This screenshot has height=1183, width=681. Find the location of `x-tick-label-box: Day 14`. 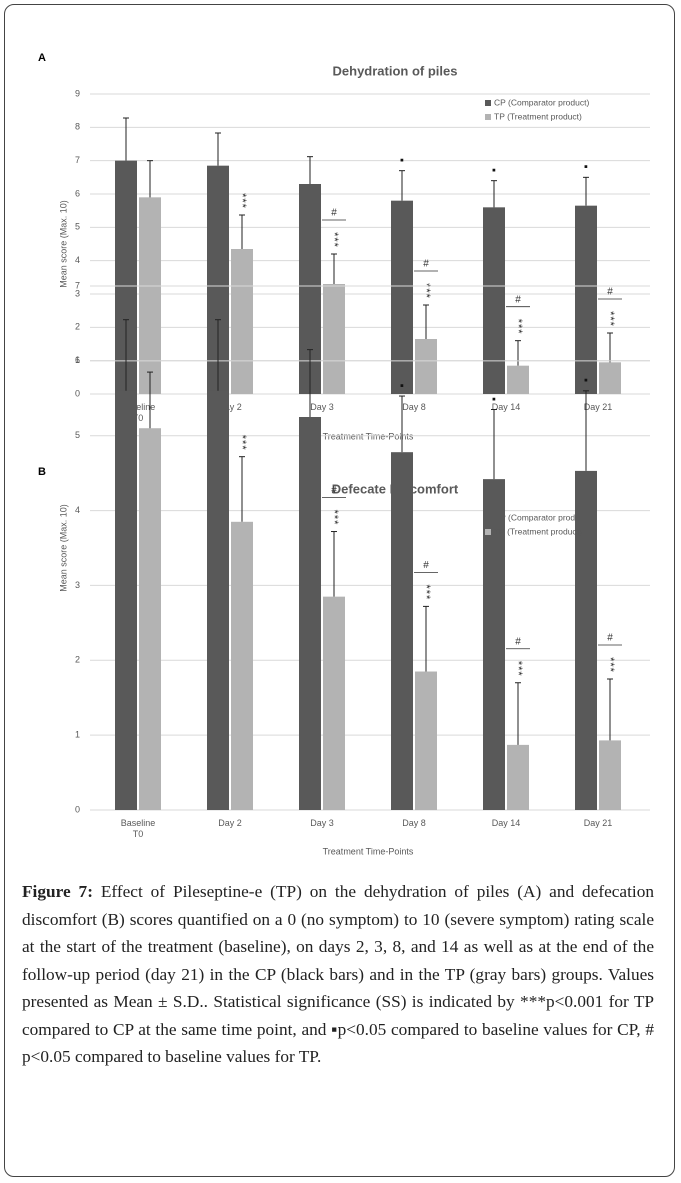

x-tick-label-box: Day 14 is located at coordinates (506, 407).